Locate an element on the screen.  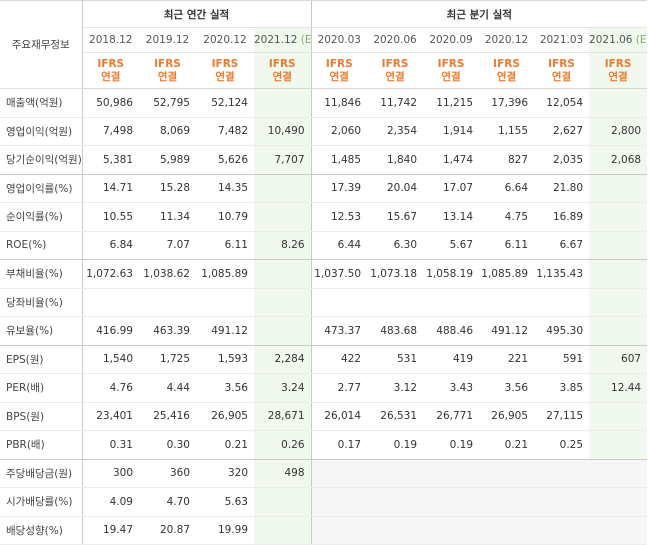
table-cell: 1,135.43 is located at coordinates (562, 274).